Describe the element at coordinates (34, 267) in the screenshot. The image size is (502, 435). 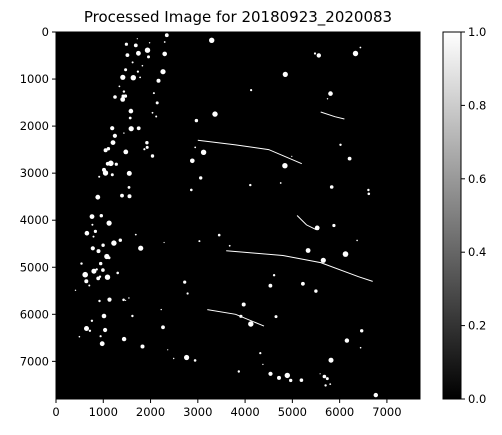
I see `y-tick-label: 5000` at that location.